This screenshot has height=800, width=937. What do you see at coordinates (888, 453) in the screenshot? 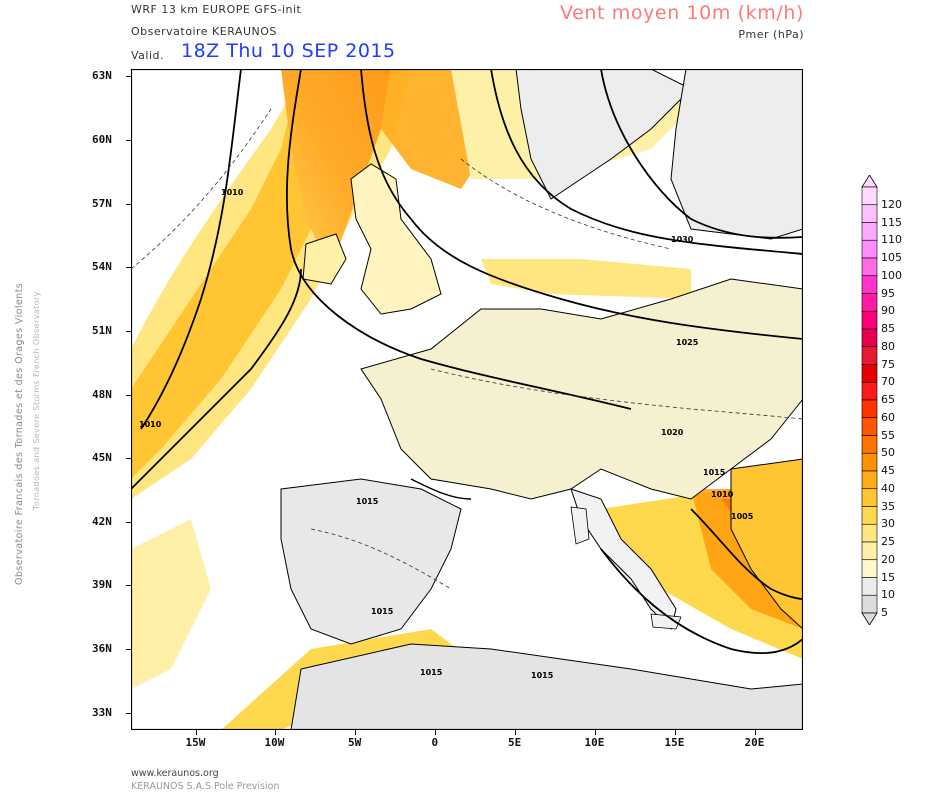
I see `colorbar-label: 50` at bounding box center [888, 453].